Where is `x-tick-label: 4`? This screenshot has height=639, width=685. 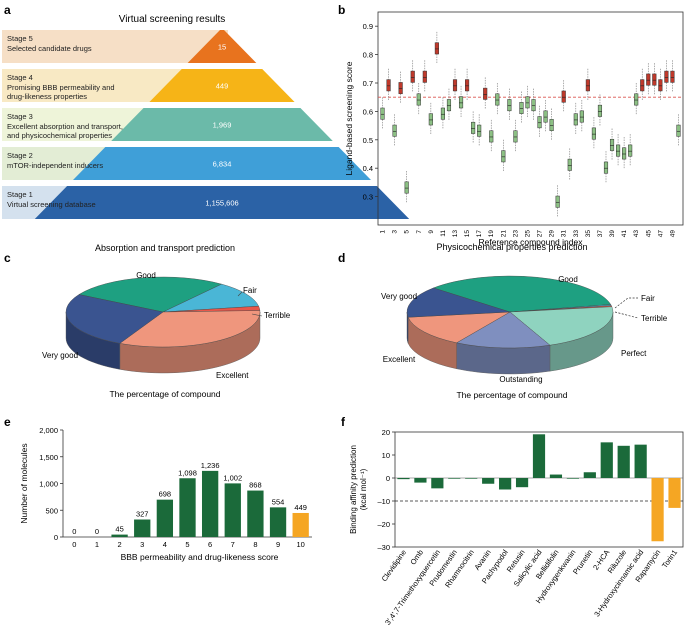 x-tick-label: 4 is located at coordinates (165, 544).